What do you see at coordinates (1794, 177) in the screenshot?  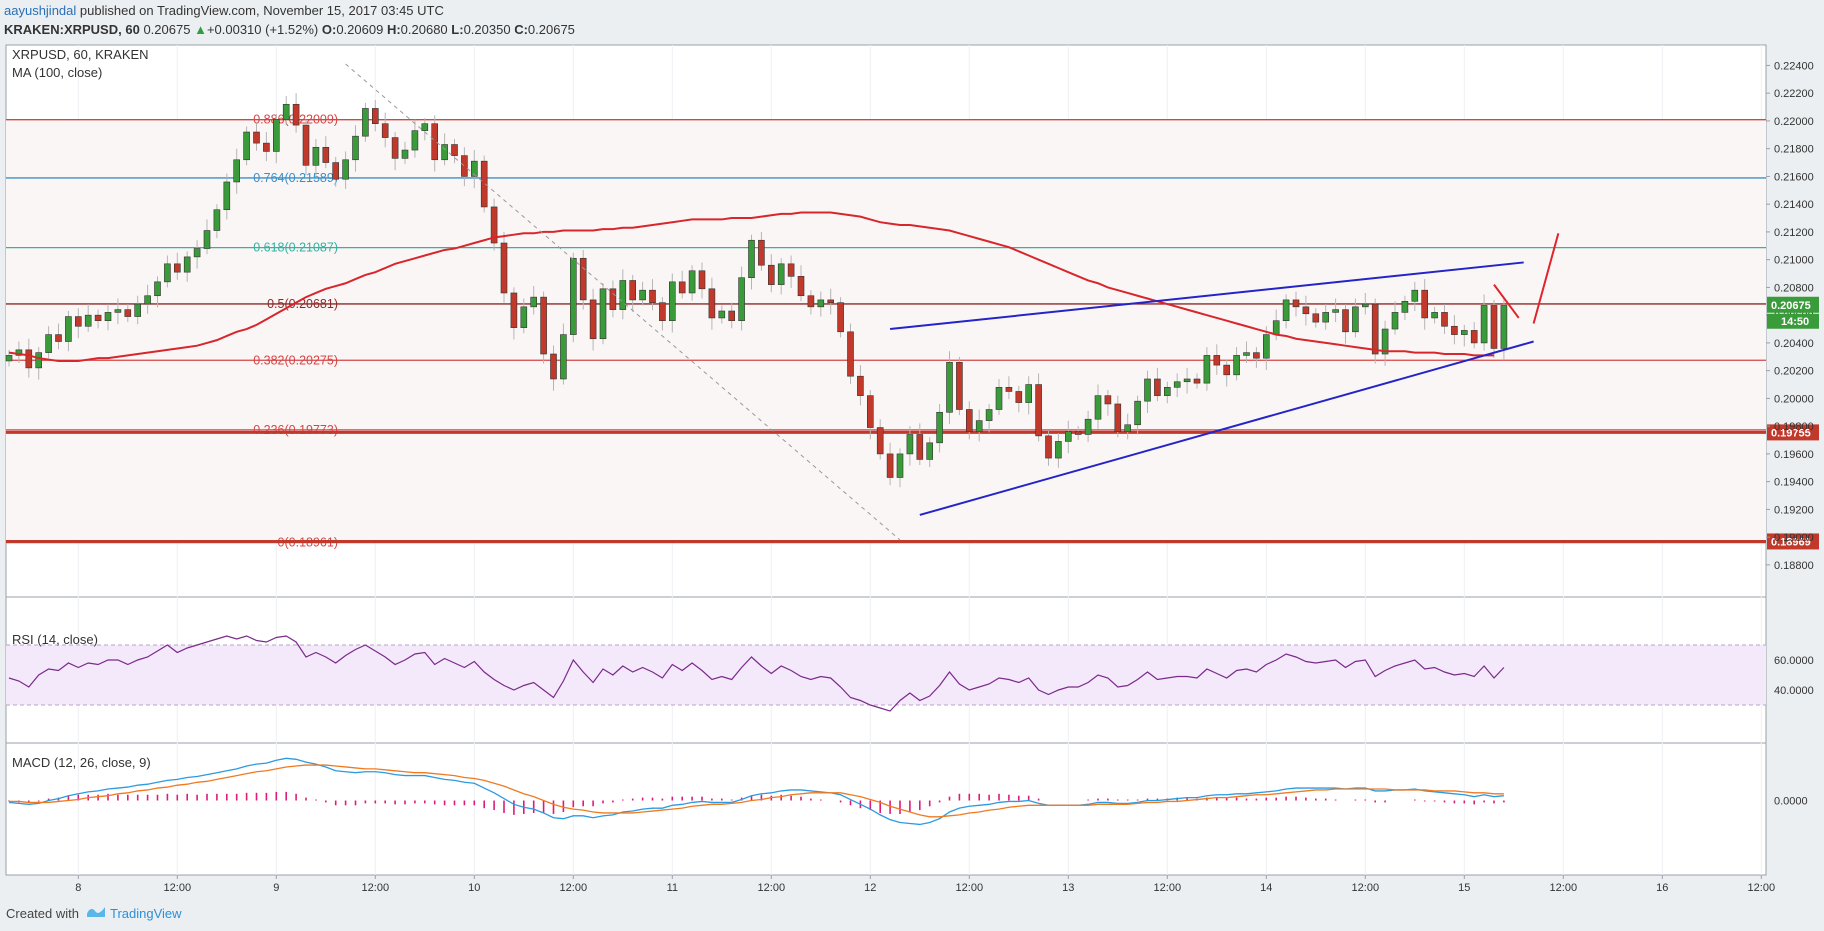 I see `y-tick-label: 0.21600` at bounding box center [1794, 177].